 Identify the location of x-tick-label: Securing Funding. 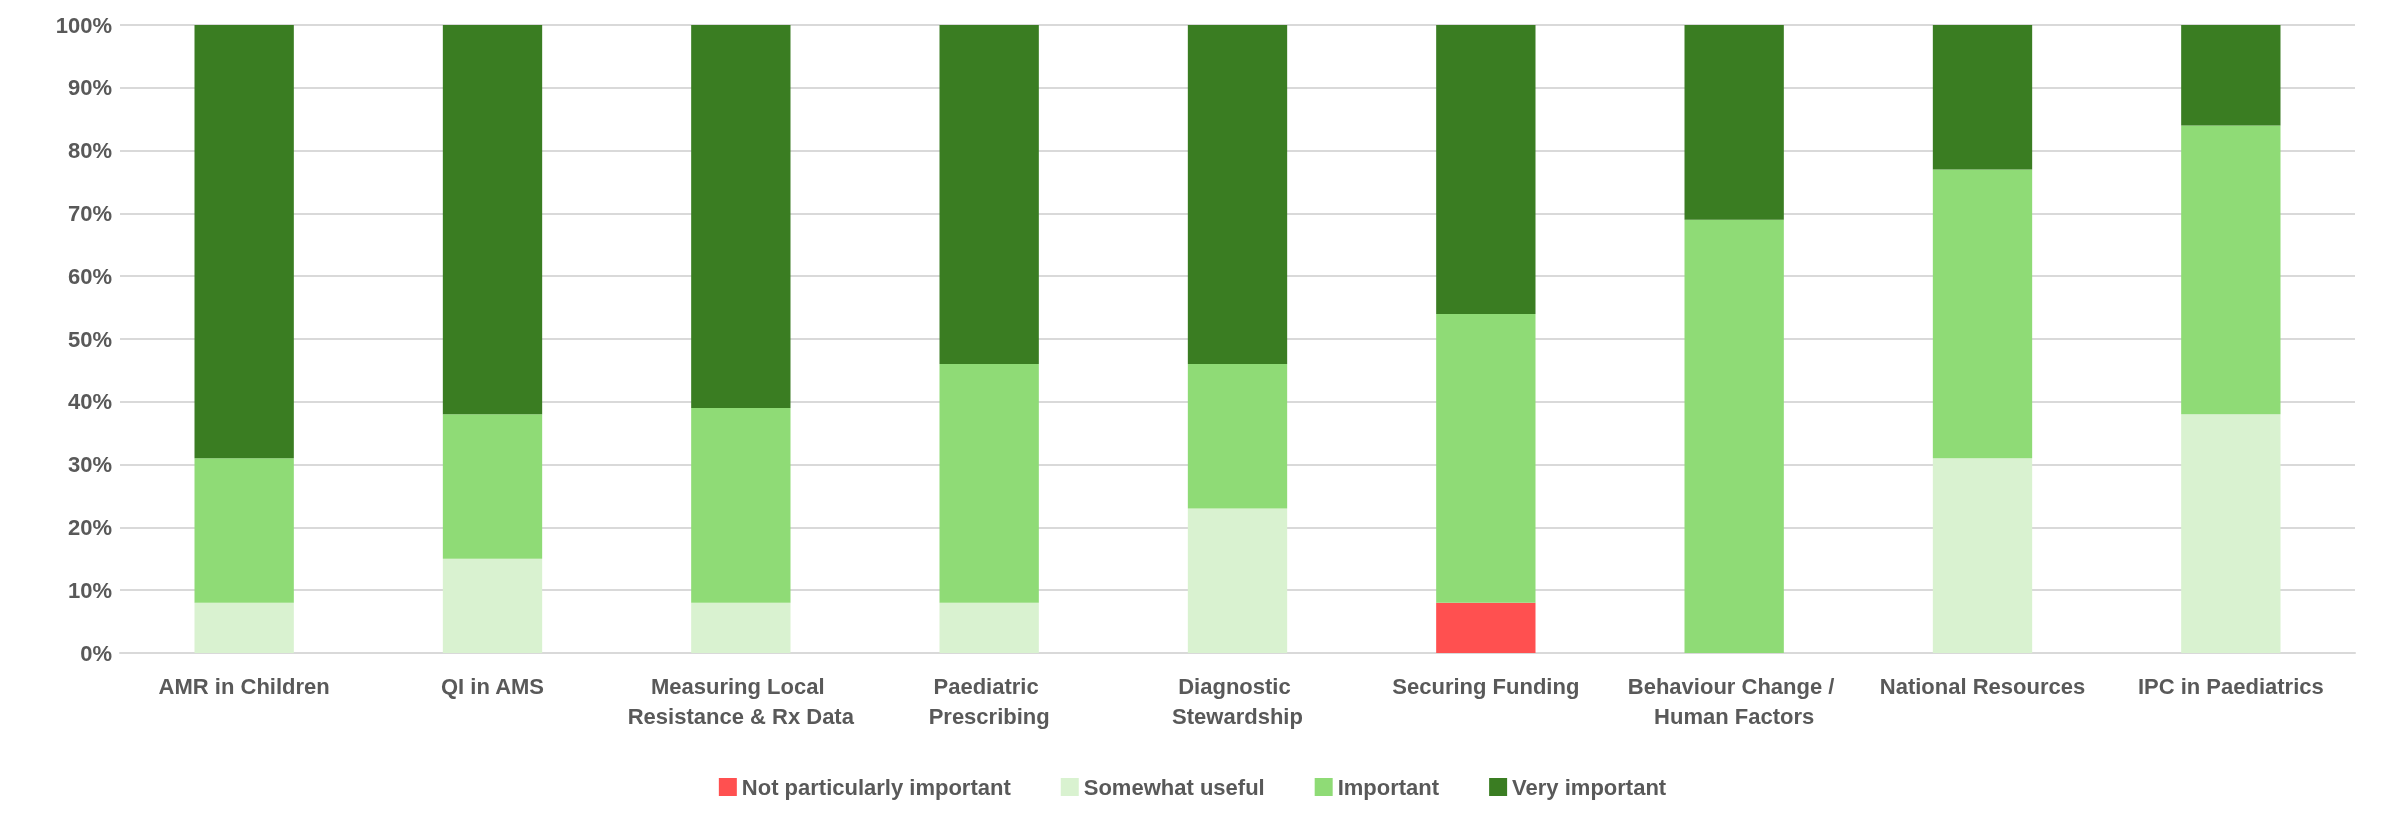
(1486, 686).